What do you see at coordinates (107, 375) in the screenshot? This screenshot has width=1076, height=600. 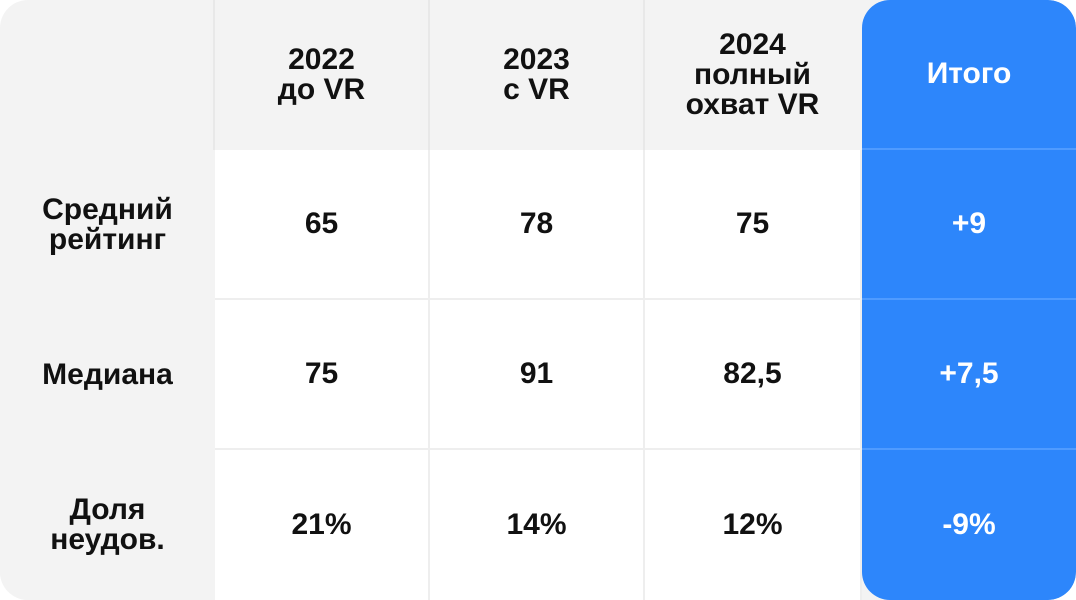 I see `row-label-median: Медиана` at bounding box center [107, 375].